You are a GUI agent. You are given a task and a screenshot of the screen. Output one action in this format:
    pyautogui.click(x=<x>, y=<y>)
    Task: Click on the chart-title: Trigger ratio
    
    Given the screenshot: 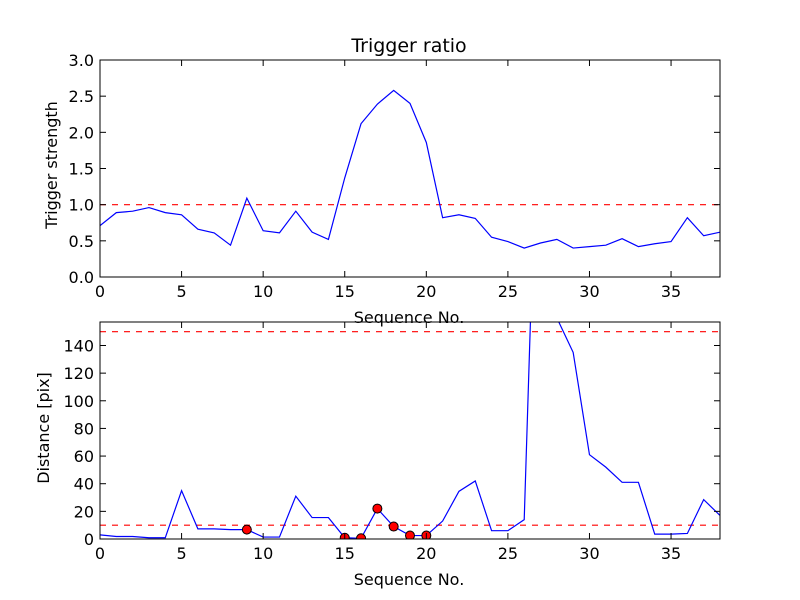 What is the action you would take?
    pyautogui.click(x=408, y=46)
    